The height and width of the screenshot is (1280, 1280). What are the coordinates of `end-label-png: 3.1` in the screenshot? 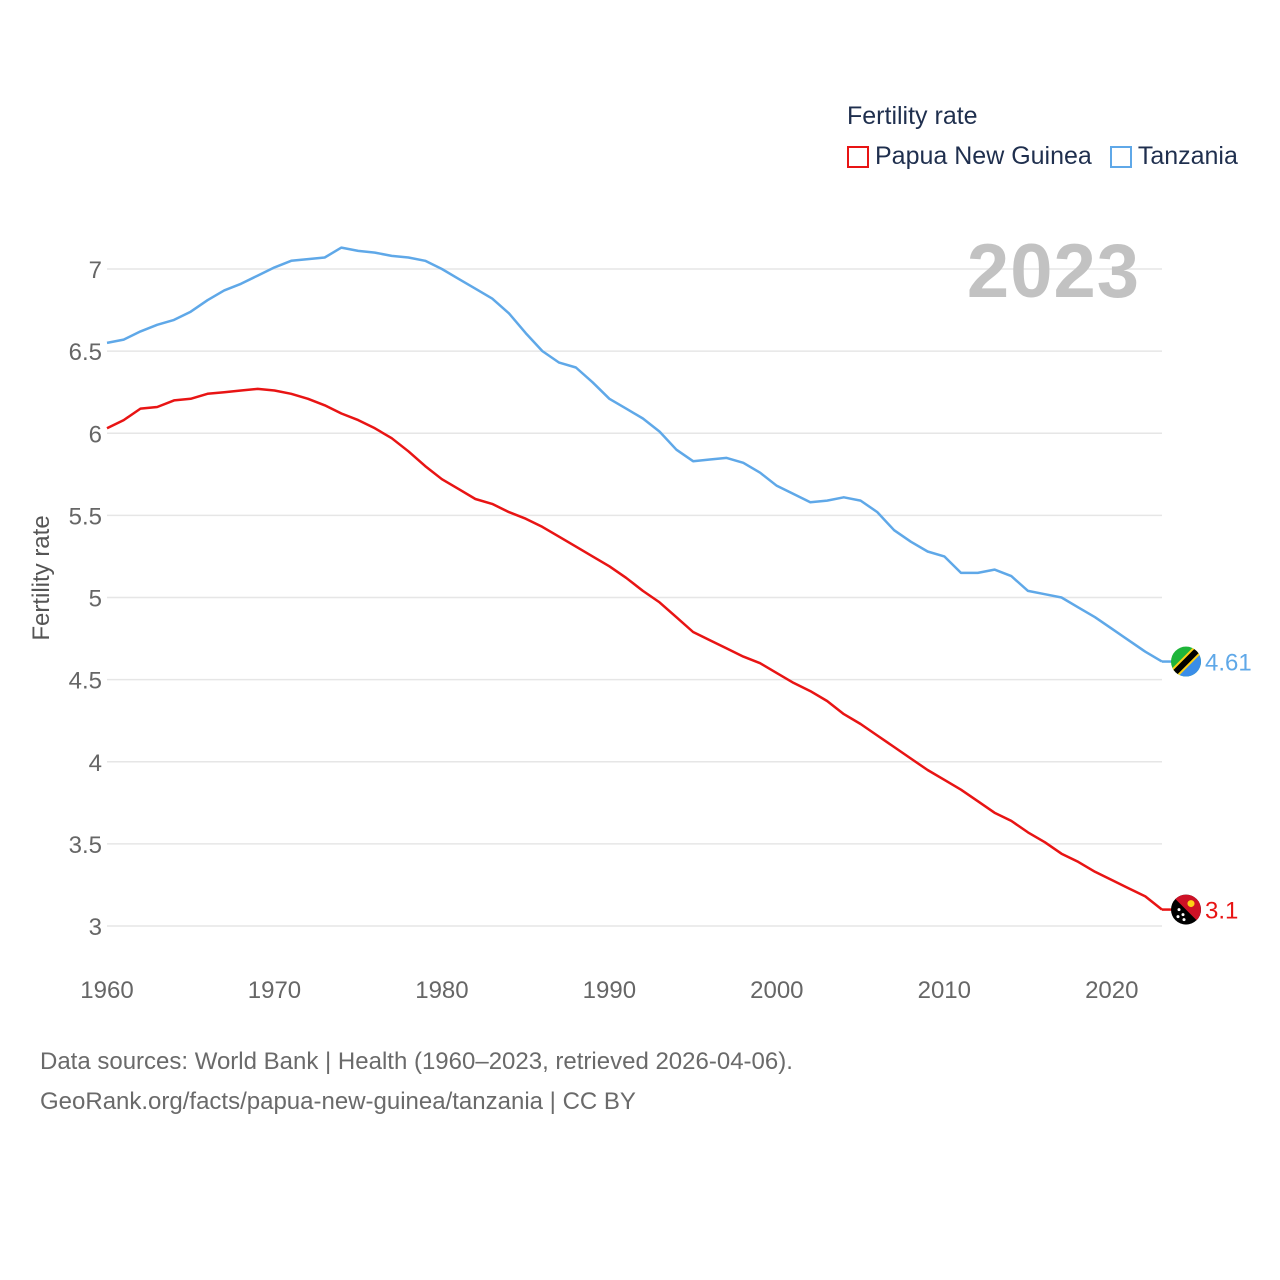 It's located at (1221, 911).